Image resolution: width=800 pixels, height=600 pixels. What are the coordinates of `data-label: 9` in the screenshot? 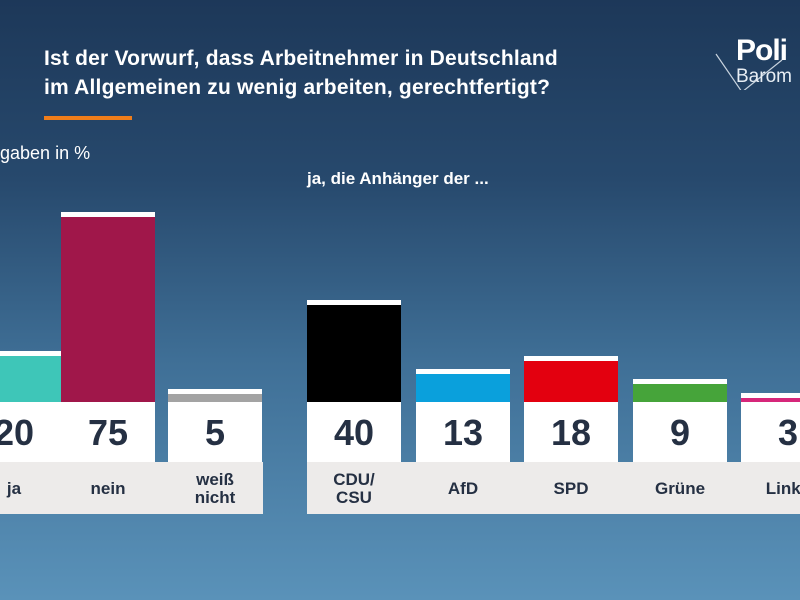 It's located at (680, 432).